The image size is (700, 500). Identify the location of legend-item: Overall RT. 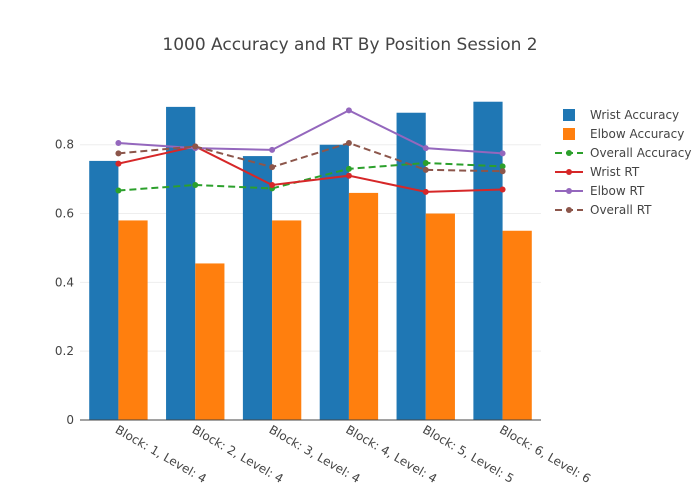
(603, 210).